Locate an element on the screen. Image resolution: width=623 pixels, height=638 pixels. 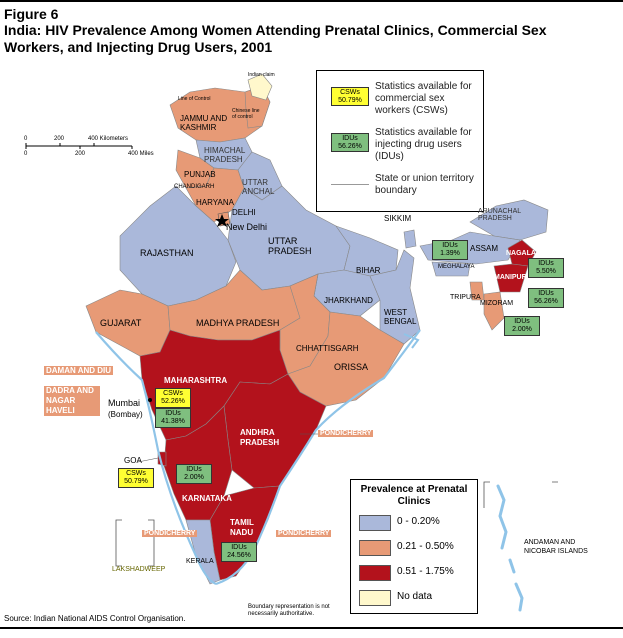
stat-manipur-idu: IDUs 56.26% is located at coordinates (546, 298).